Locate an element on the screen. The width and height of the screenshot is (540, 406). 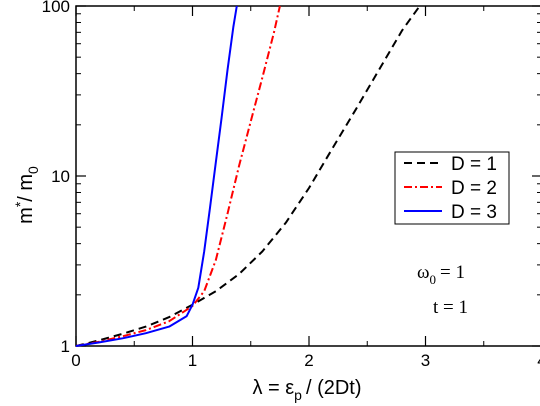
y-tick-label: 10 is located at coordinates (60, 176).